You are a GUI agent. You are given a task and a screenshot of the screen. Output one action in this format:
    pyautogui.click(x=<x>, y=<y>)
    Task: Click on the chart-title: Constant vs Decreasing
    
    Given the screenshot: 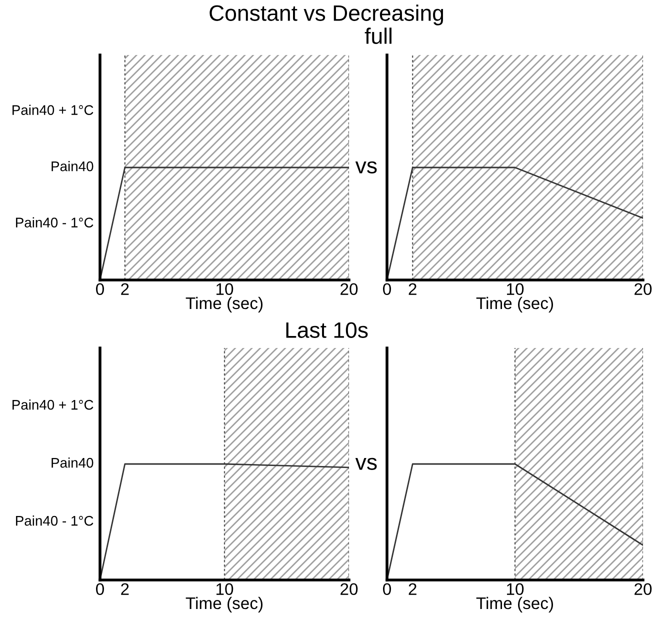 What is the action you would take?
    pyautogui.click(x=327, y=15)
    